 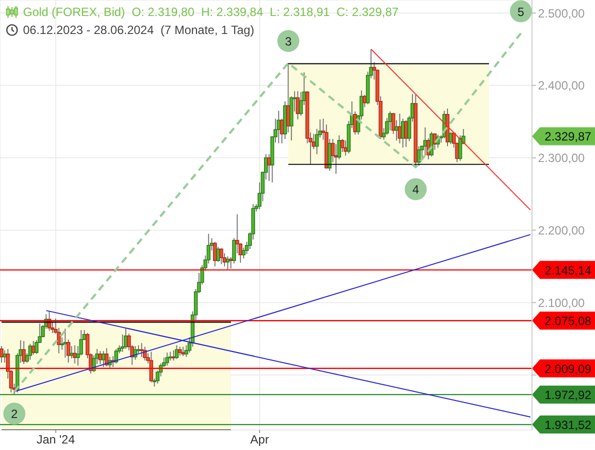 I want to click on y-tick-label: 2.100,00, so click(x=562, y=303).